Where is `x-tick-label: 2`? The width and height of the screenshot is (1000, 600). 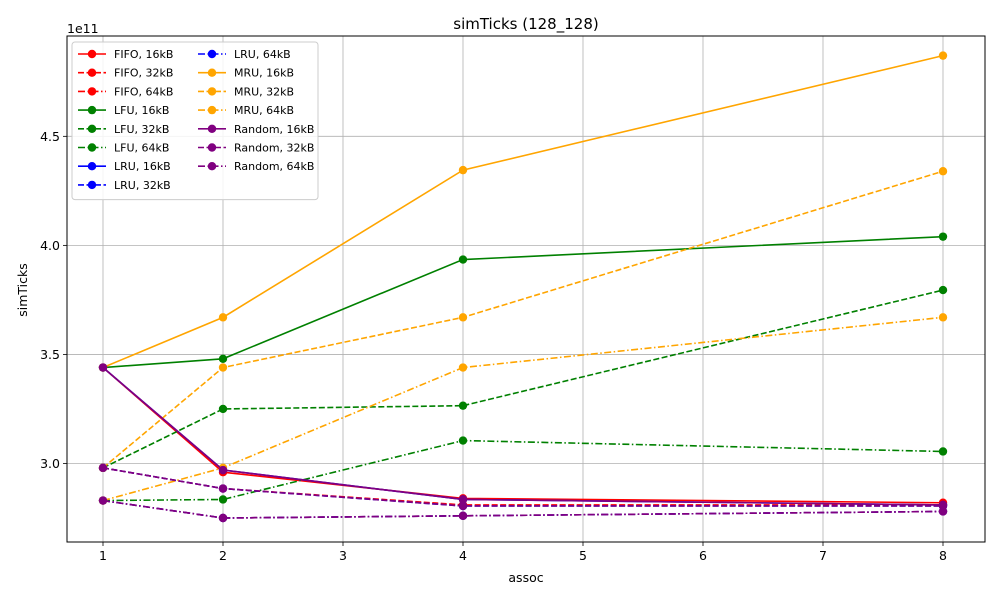 x-tick-label: 2 is located at coordinates (223, 555).